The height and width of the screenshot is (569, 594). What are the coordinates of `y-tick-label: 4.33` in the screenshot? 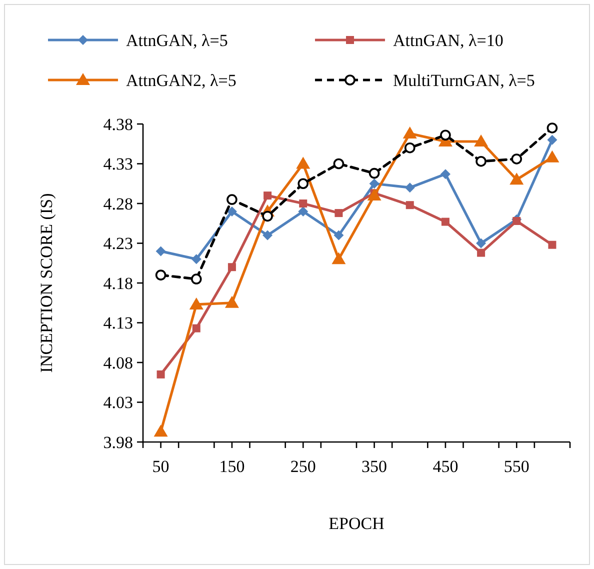 It's located at (118, 164).